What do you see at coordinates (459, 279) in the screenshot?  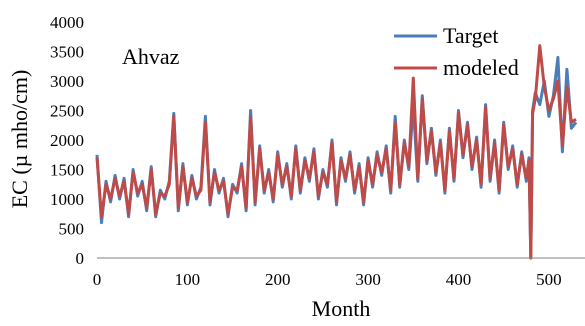 I see `x-tick-label: 400` at bounding box center [459, 279].